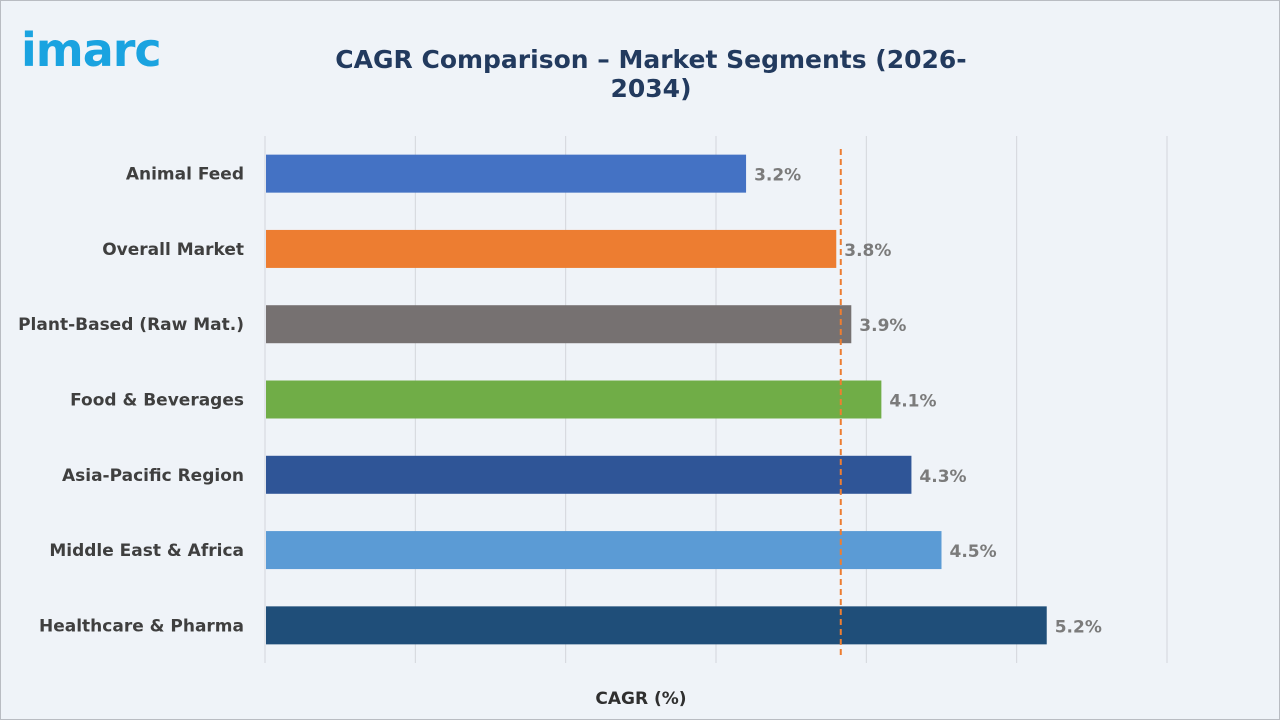 The height and width of the screenshot is (720, 1280). I want to click on value-label: 3.2%, so click(777, 176).